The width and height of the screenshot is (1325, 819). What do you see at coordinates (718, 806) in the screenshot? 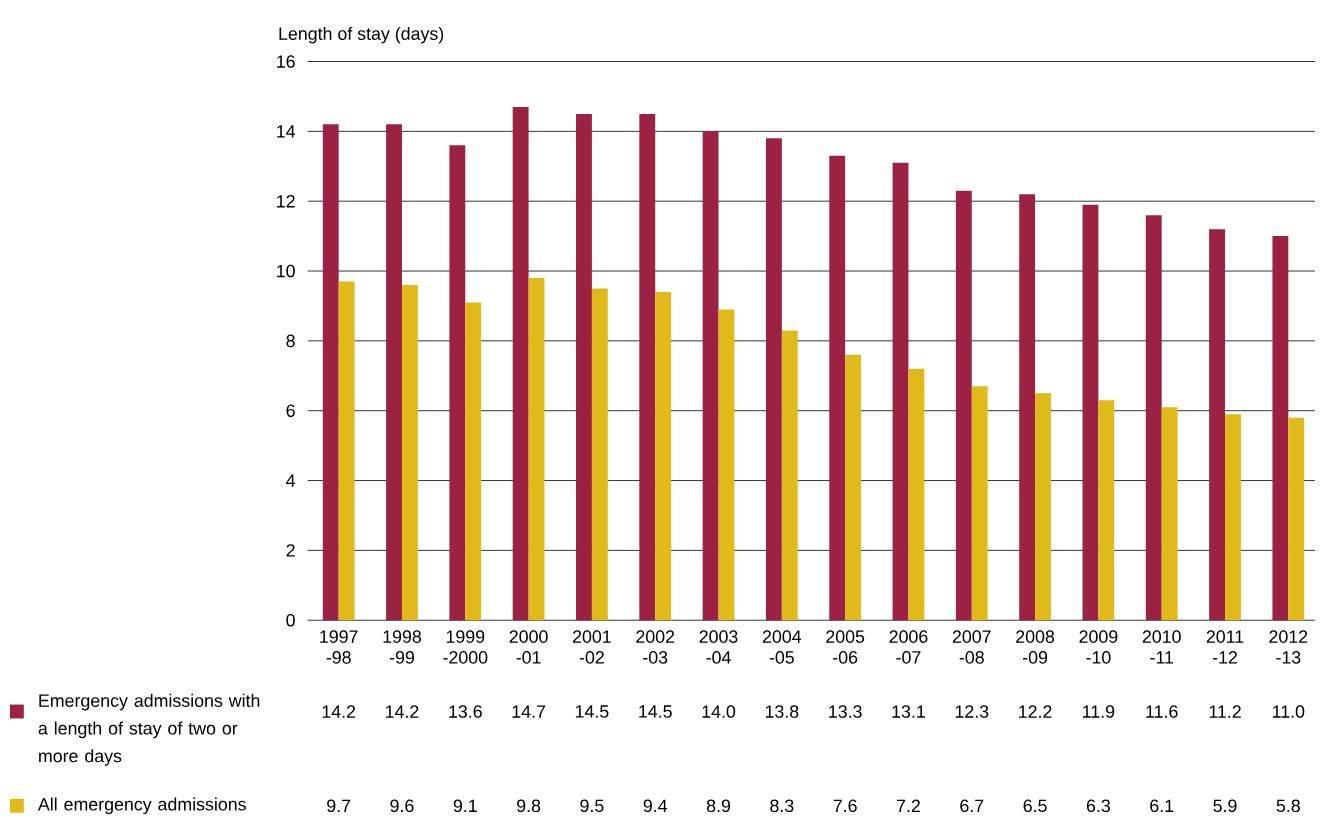
I see `data-label: 8.9` at bounding box center [718, 806].